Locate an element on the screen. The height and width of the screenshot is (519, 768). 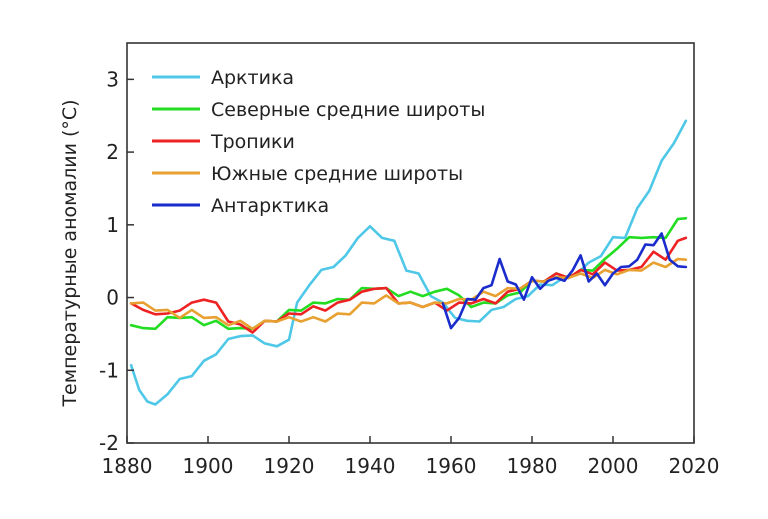
x-tick-label: 1980 is located at coordinates (532, 466).